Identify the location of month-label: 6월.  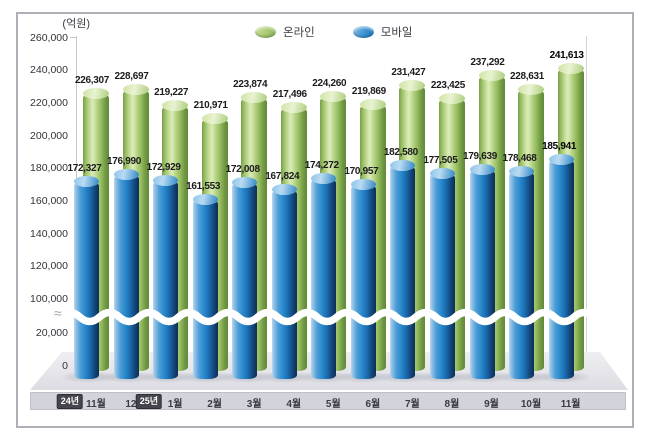
(373, 404).